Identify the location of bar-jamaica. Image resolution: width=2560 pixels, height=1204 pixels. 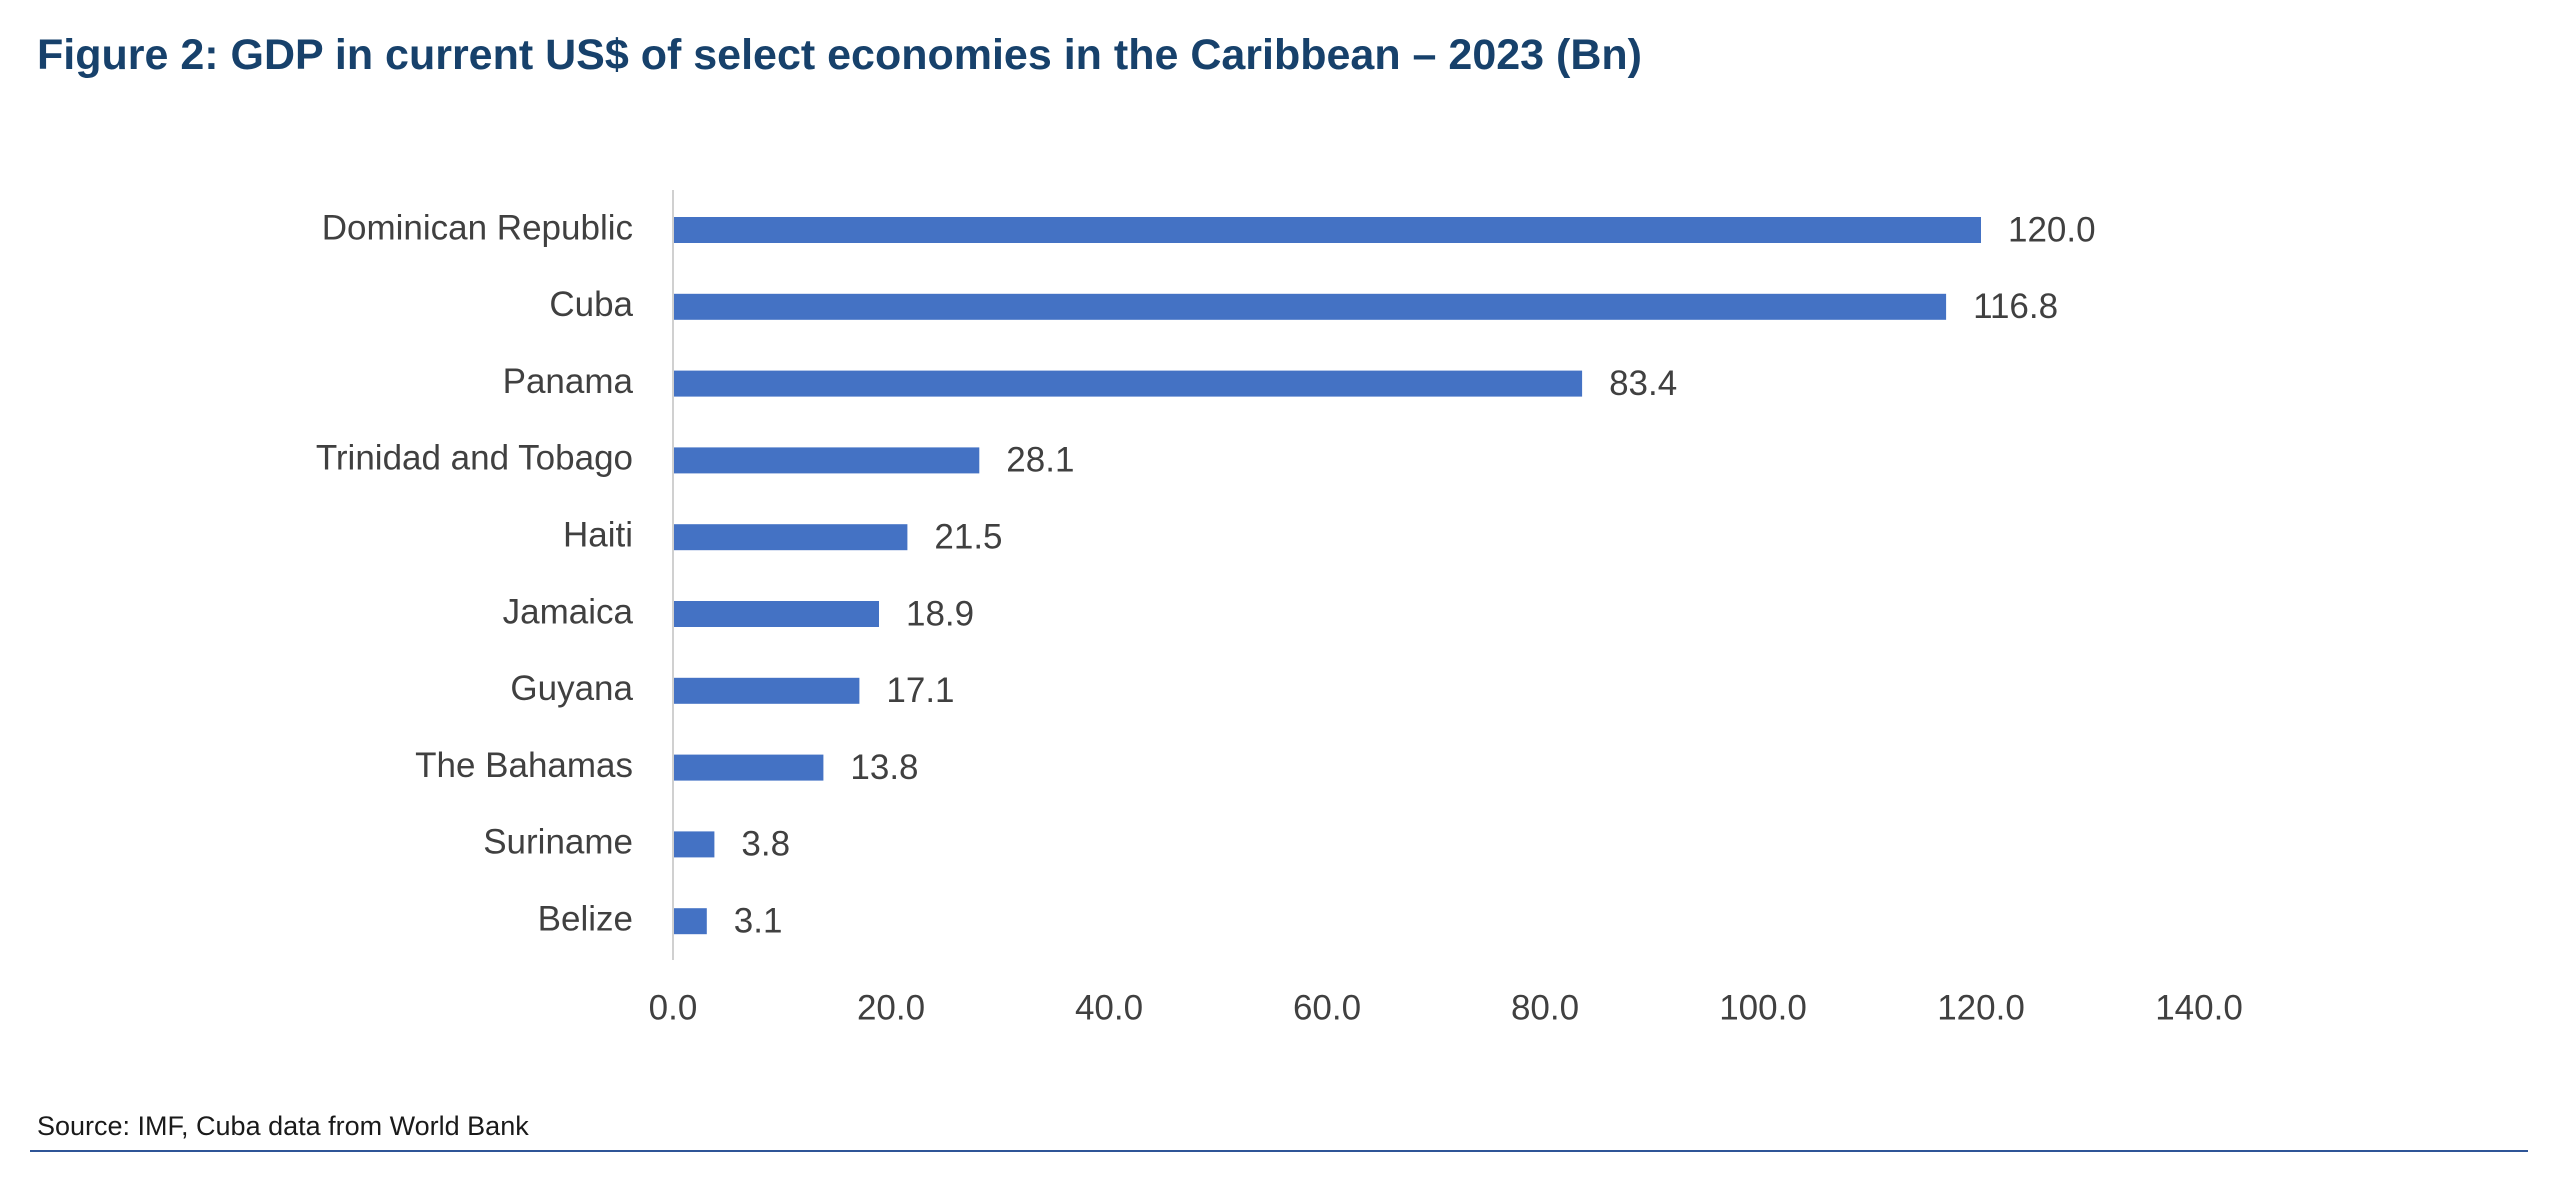
(776, 614).